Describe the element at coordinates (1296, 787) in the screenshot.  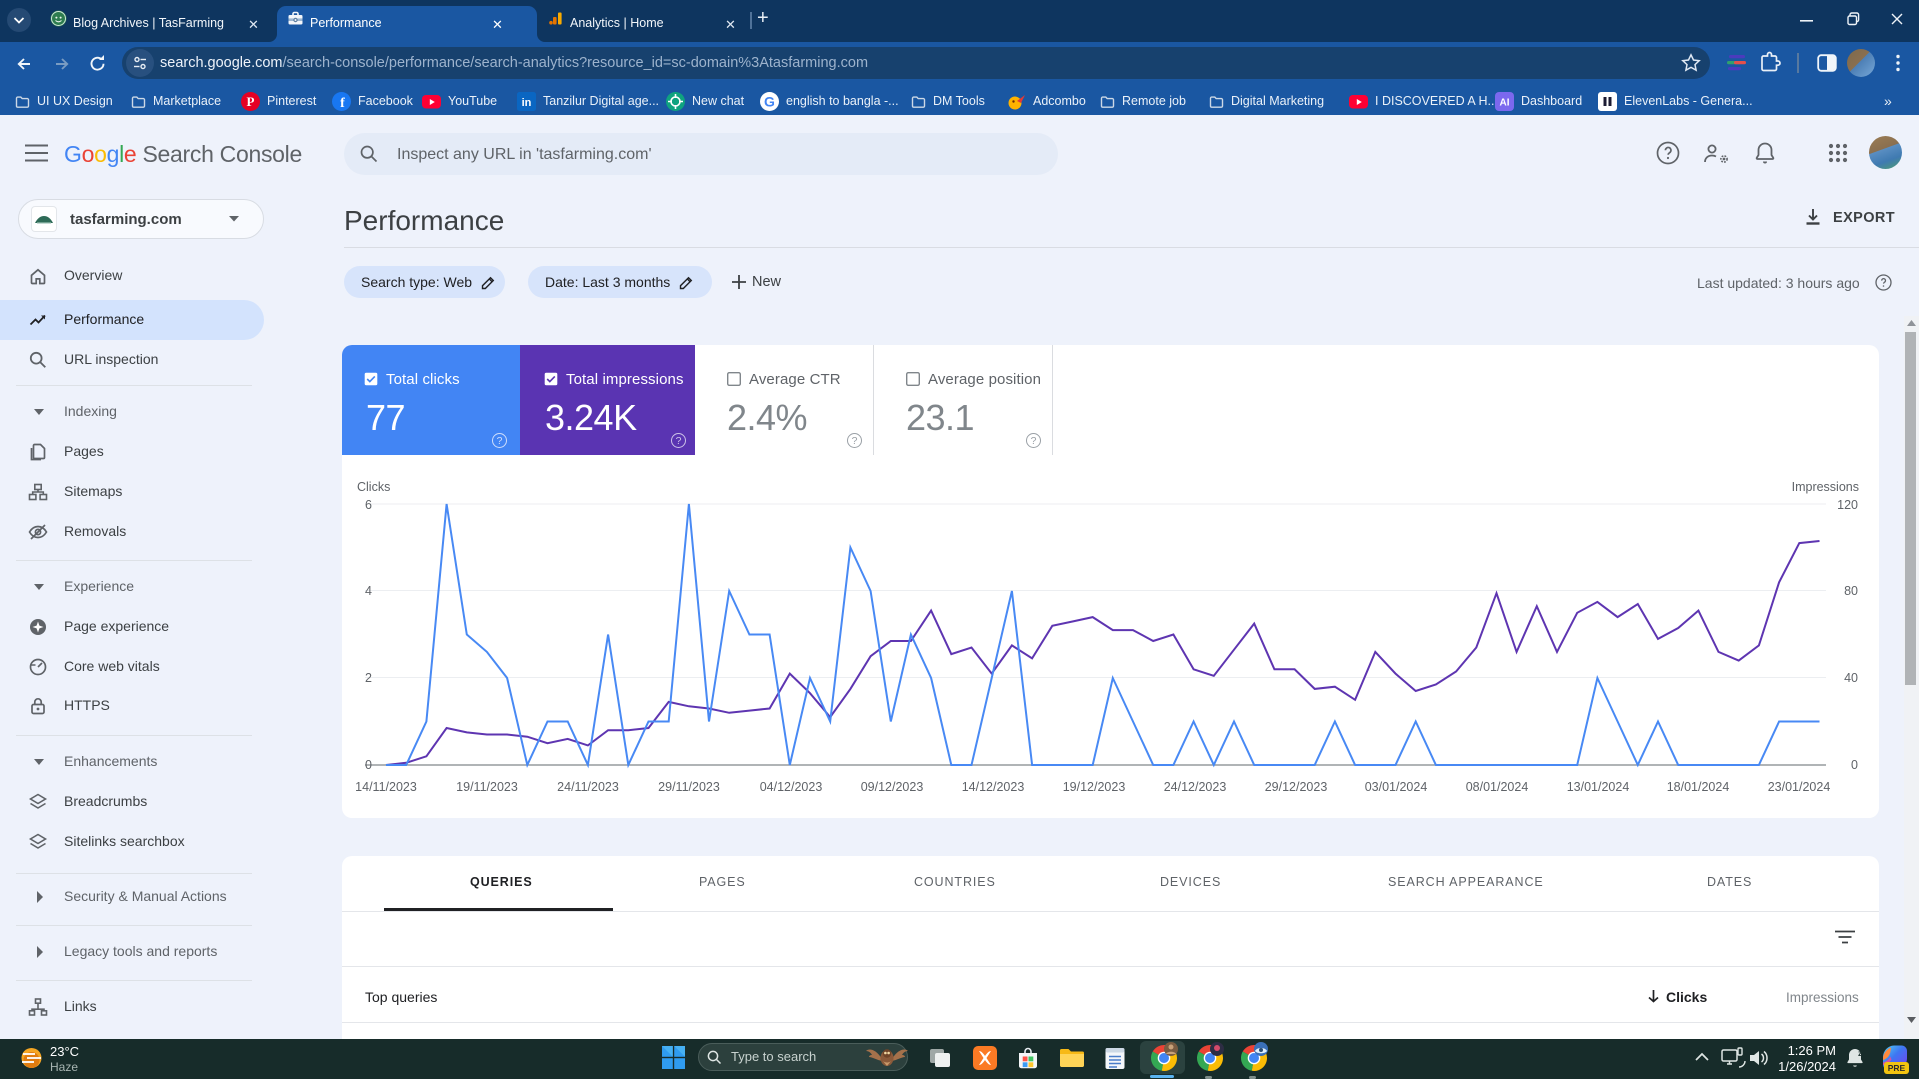
I see `svg-text: 29/12/2023` at that location.